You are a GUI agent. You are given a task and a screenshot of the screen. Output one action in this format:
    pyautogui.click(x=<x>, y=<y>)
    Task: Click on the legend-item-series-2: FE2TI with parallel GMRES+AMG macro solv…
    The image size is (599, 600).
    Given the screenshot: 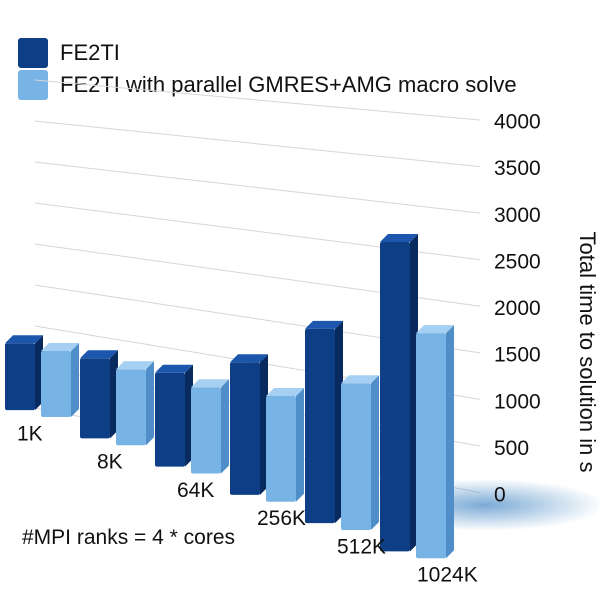 What is the action you would take?
    pyautogui.click(x=267, y=85)
    